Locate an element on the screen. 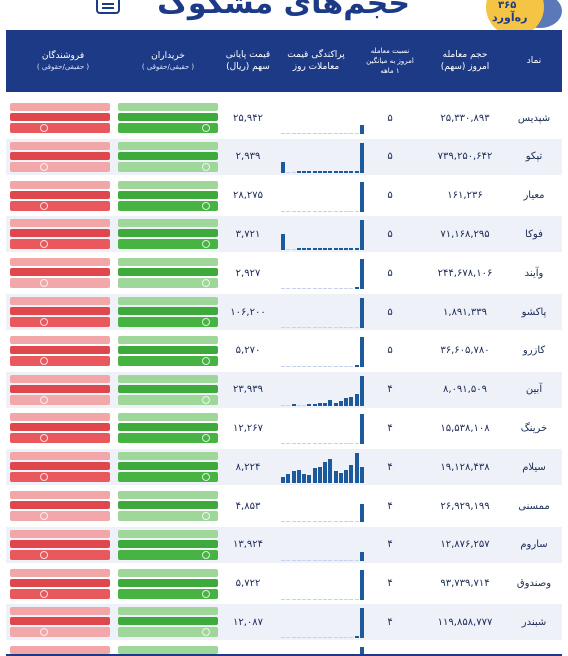 This screenshot has width=568, height=656. table-row: ساروم ۱۲,۸۷۶,۲۵۷ ۴ ۱۳,۹۲۴ is located at coordinates (284, 544).